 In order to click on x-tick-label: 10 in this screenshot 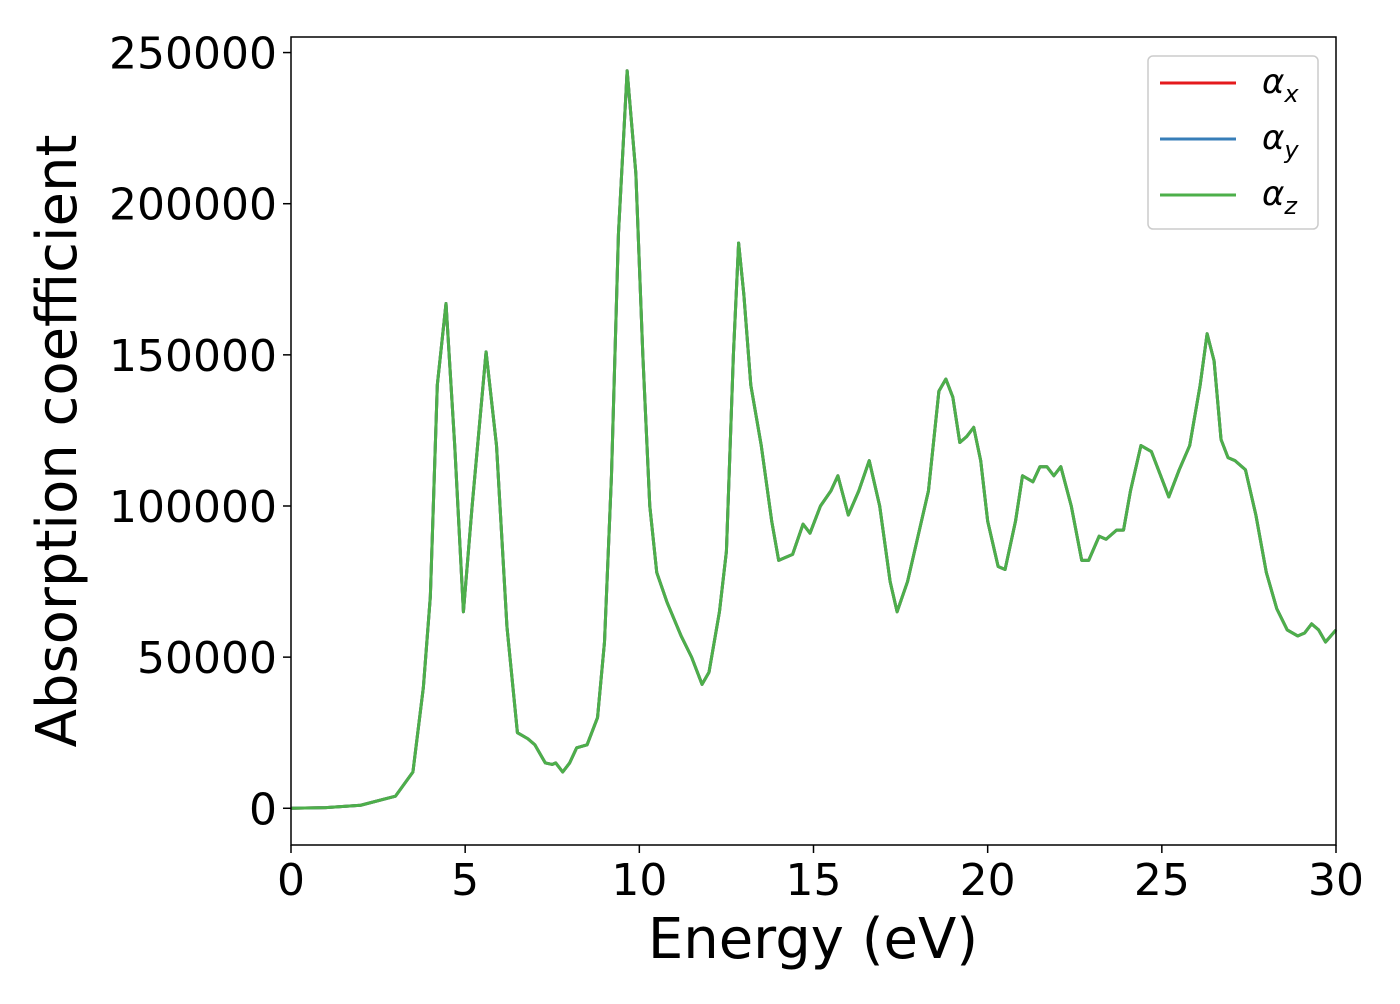, I will do `click(639, 880)`.